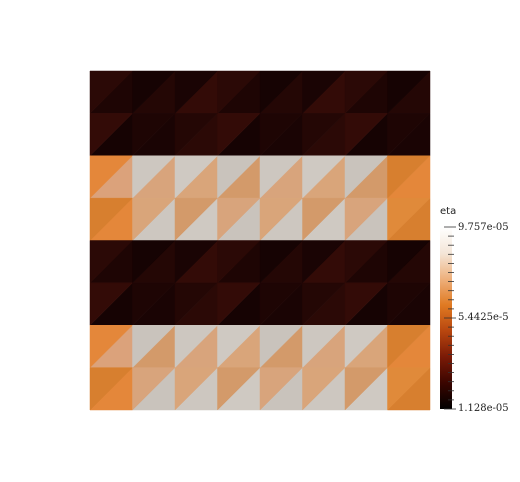 This screenshot has height=482, width=520. What do you see at coordinates (448, 211) in the screenshot?
I see `colorbar-title: eta` at bounding box center [448, 211].